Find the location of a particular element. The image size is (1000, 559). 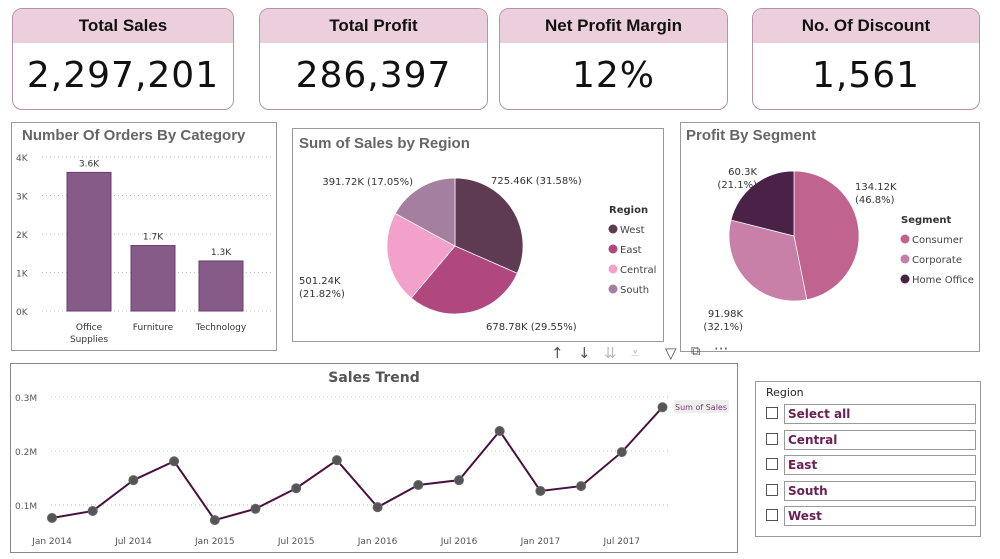

sales-line is located at coordinates (357, 464).